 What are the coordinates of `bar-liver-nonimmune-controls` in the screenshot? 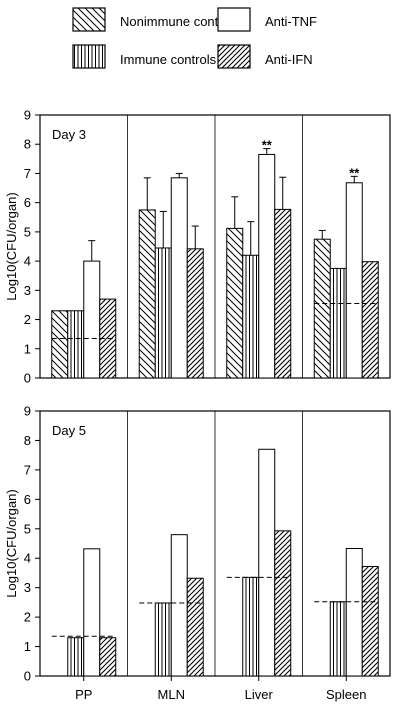 It's located at (235, 303).